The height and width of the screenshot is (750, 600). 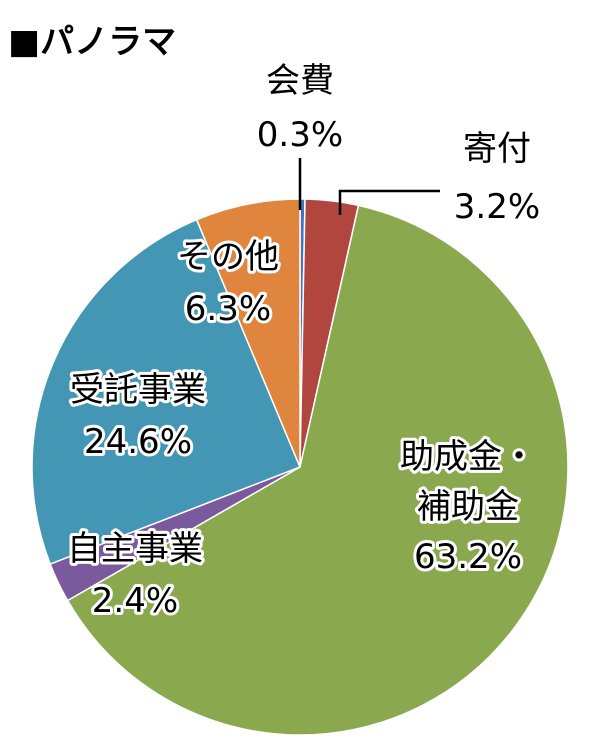 What do you see at coordinates (138, 442) in the screenshot?
I see `slice-value-4: 24.6%` at bounding box center [138, 442].